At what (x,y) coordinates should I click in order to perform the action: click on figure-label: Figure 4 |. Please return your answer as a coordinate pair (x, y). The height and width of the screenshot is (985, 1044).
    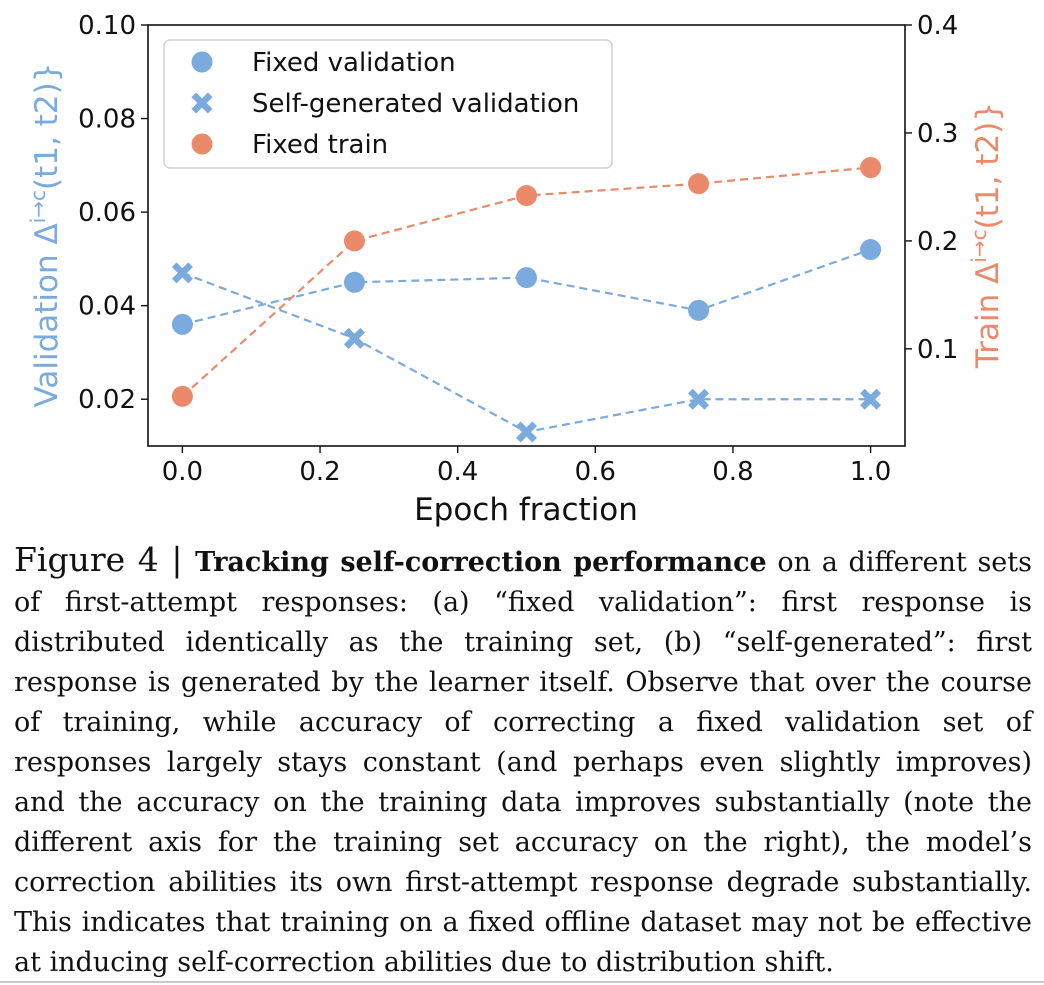
    Looking at the image, I should click on (105, 559).